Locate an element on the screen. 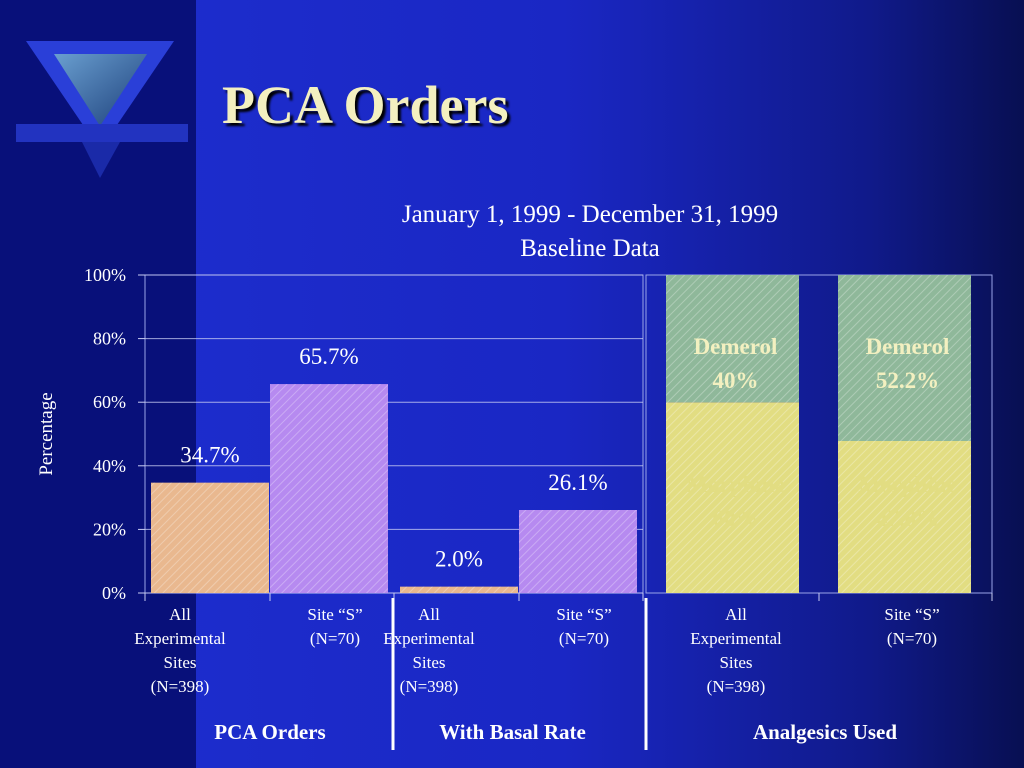  y-tick-label: 100% is located at coordinates (105, 275).